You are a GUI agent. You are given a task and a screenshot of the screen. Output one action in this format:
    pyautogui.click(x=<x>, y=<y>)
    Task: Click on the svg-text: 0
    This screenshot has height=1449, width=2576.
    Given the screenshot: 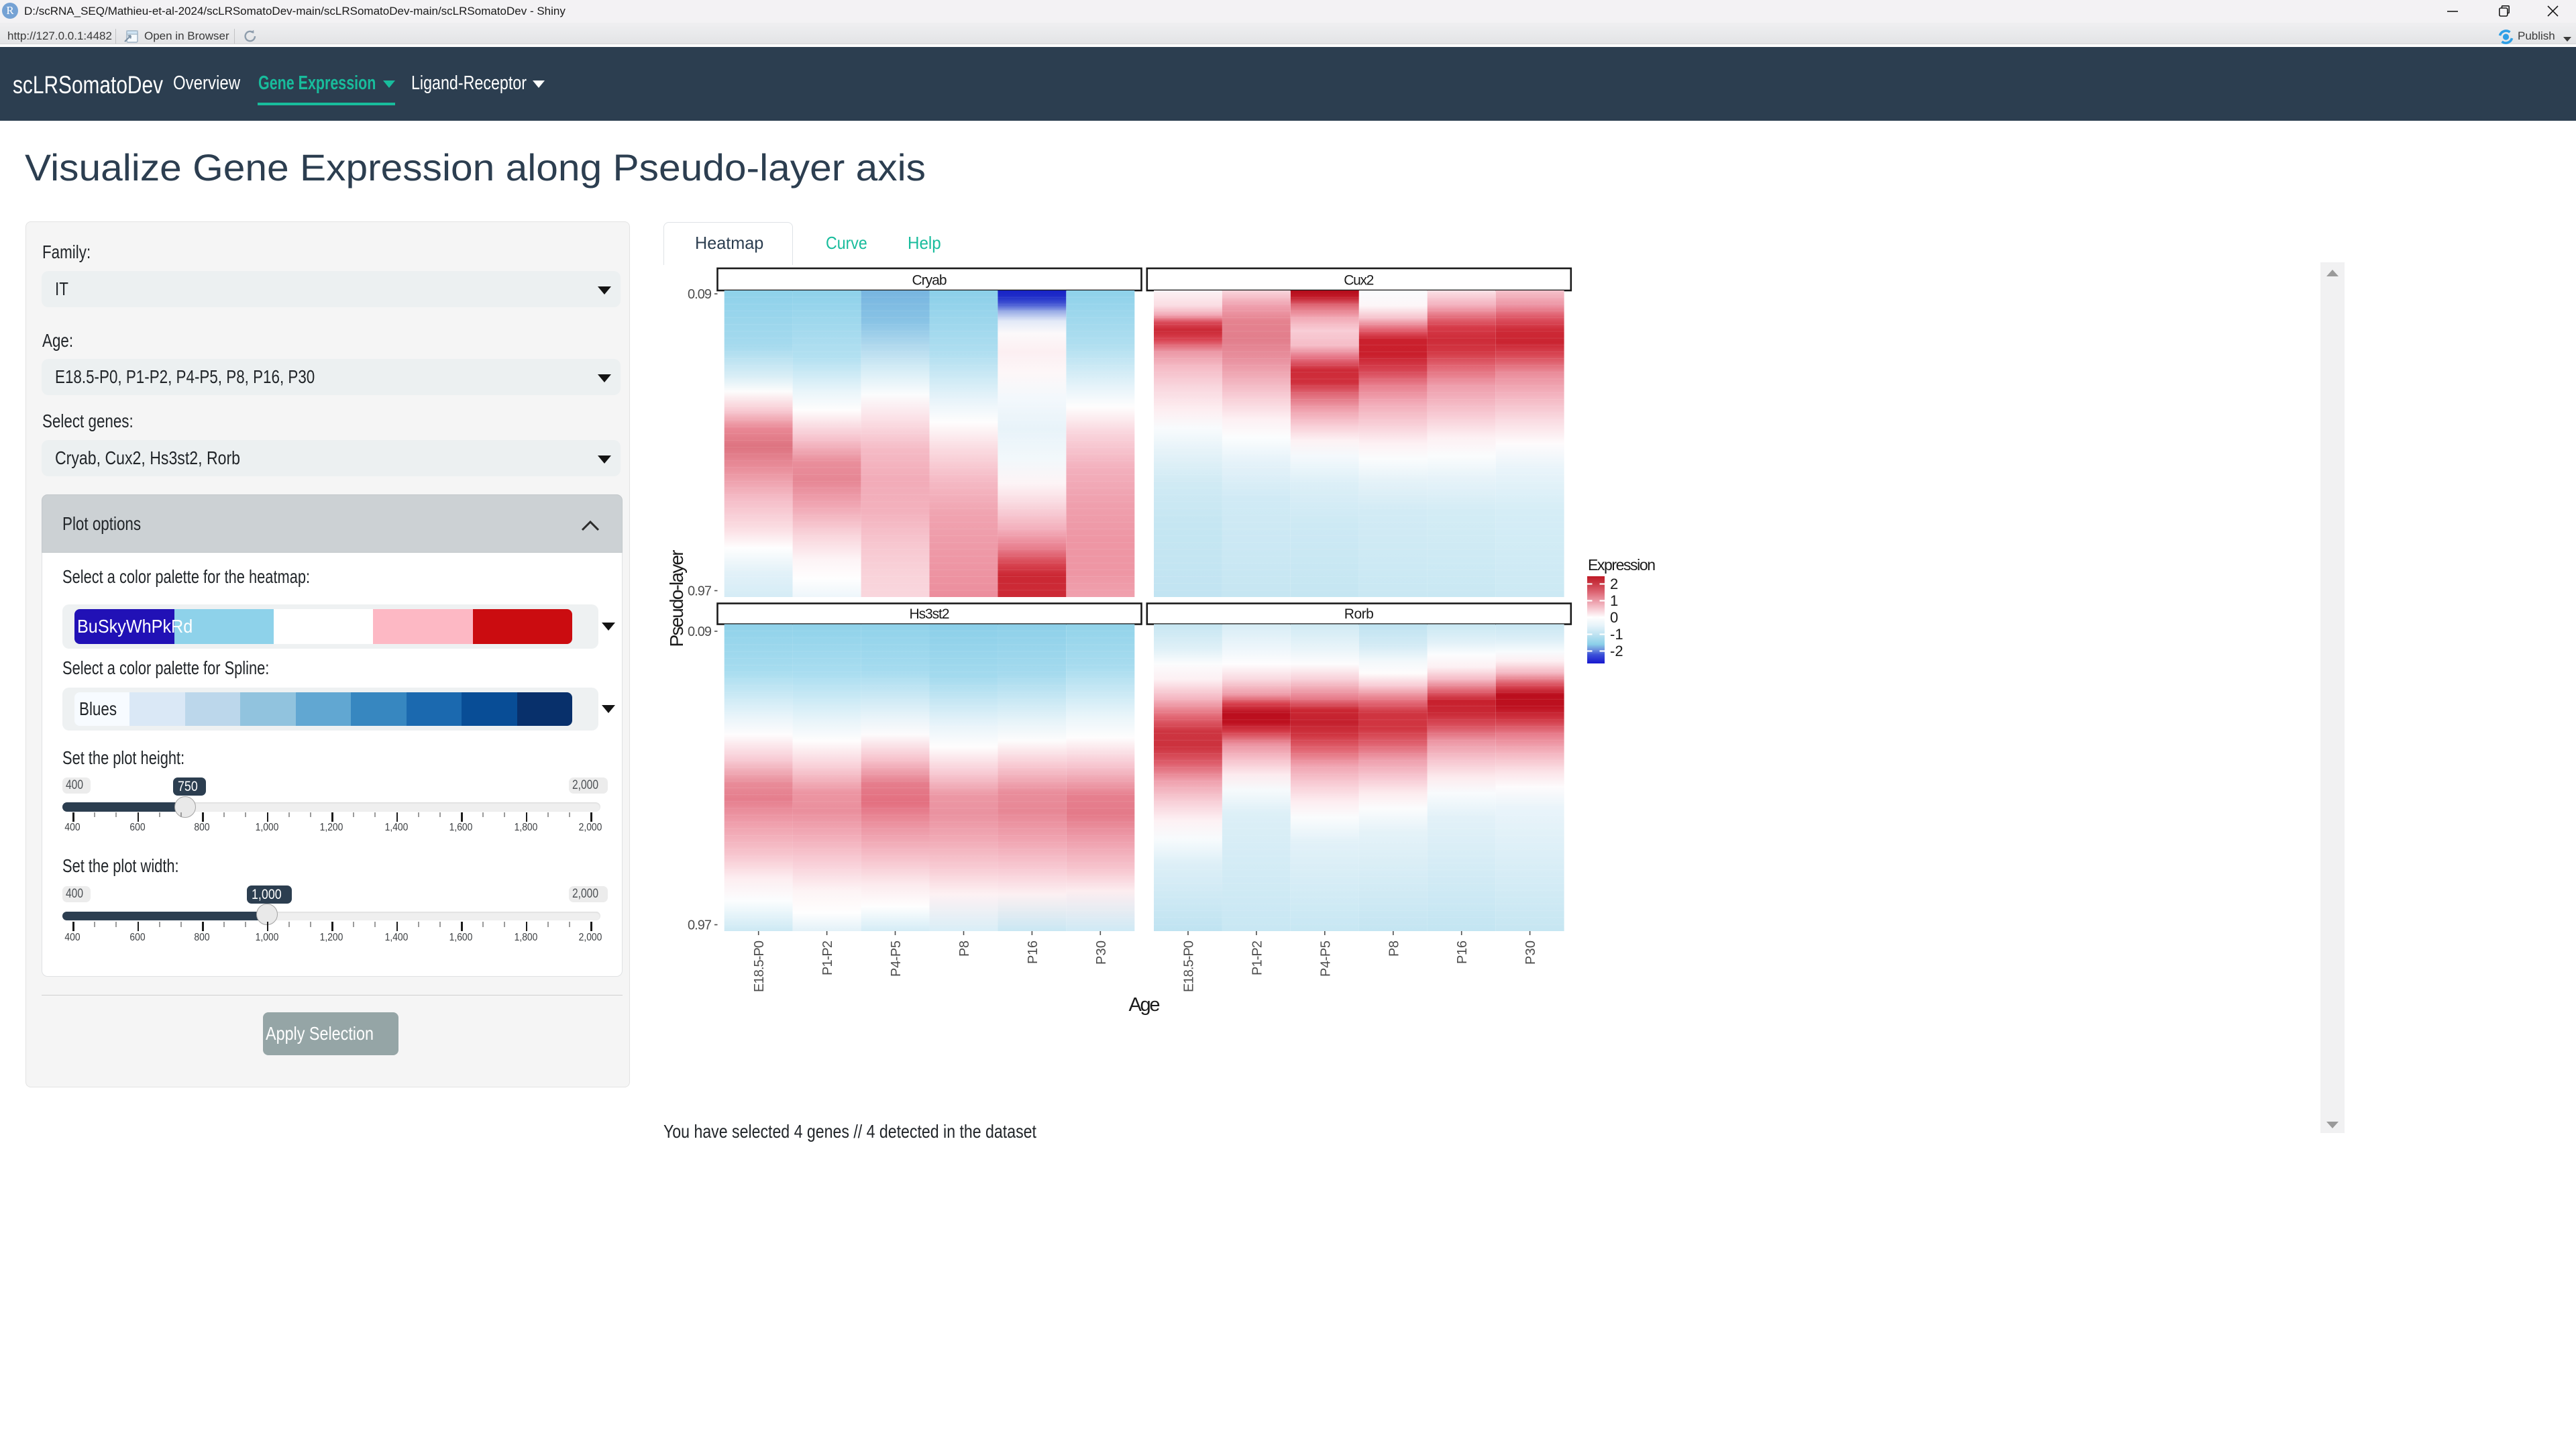 What is the action you would take?
    pyautogui.click(x=1614, y=617)
    